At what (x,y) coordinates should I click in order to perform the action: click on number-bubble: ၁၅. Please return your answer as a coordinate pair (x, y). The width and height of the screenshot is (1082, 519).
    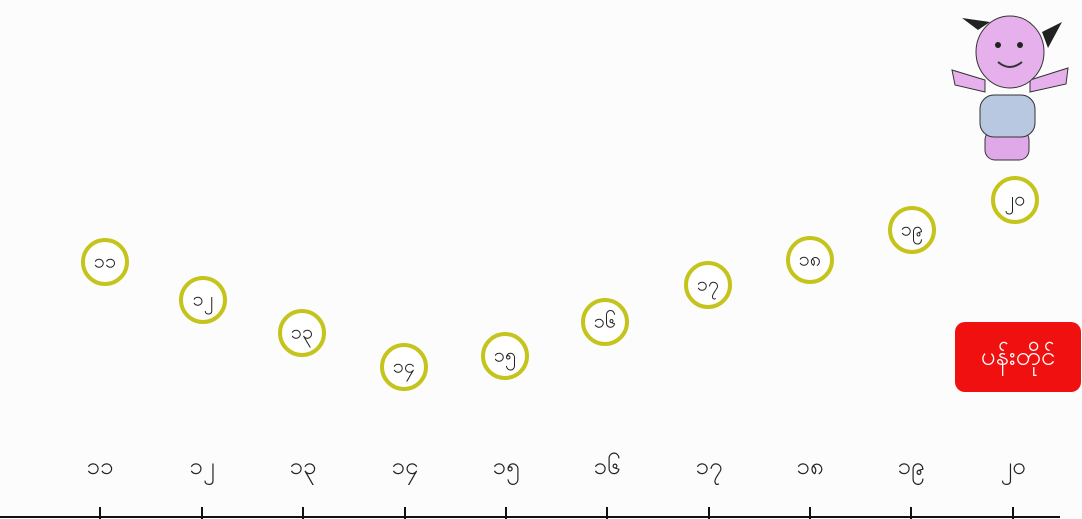
    Looking at the image, I should click on (505, 356).